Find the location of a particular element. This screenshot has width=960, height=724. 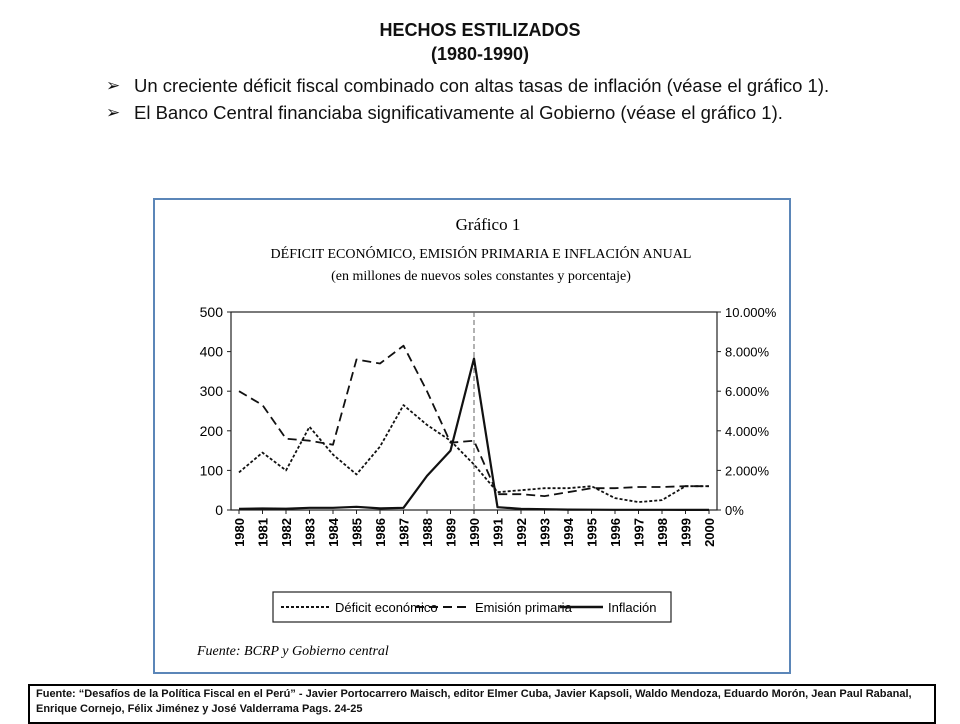

chart-figure-label: Gráfico 1 is located at coordinates (488, 224).